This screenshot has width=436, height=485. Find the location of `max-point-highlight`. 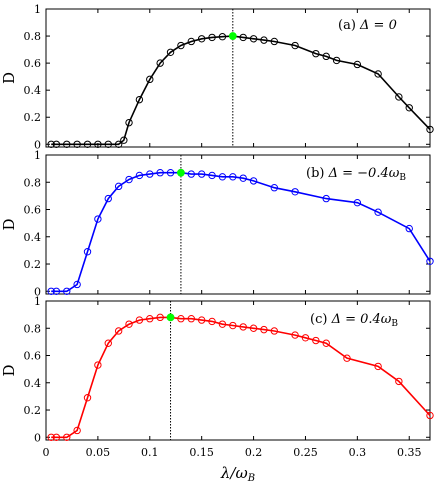

max-point-highlight is located at coordinates (232, 36).